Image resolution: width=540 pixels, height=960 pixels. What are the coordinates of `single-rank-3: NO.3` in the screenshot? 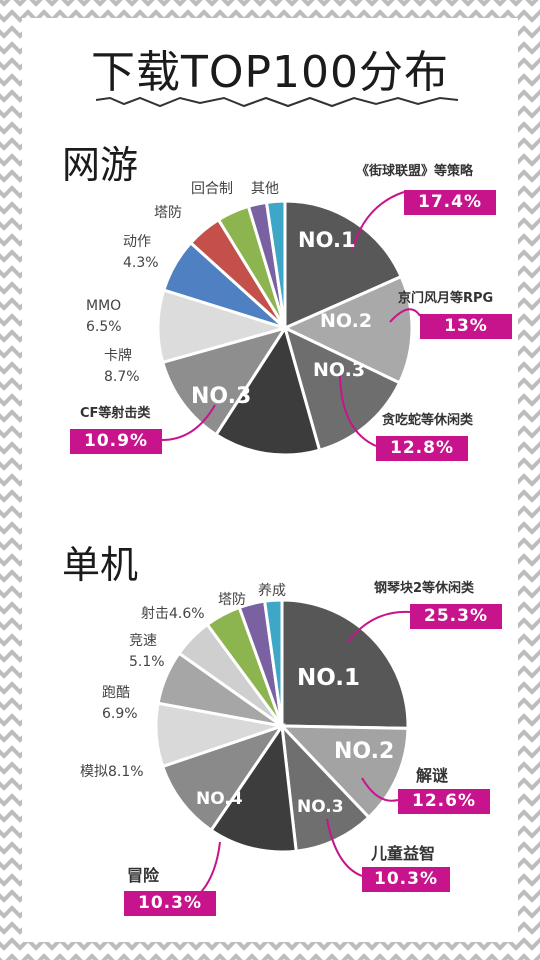 It's located at (320, 807).